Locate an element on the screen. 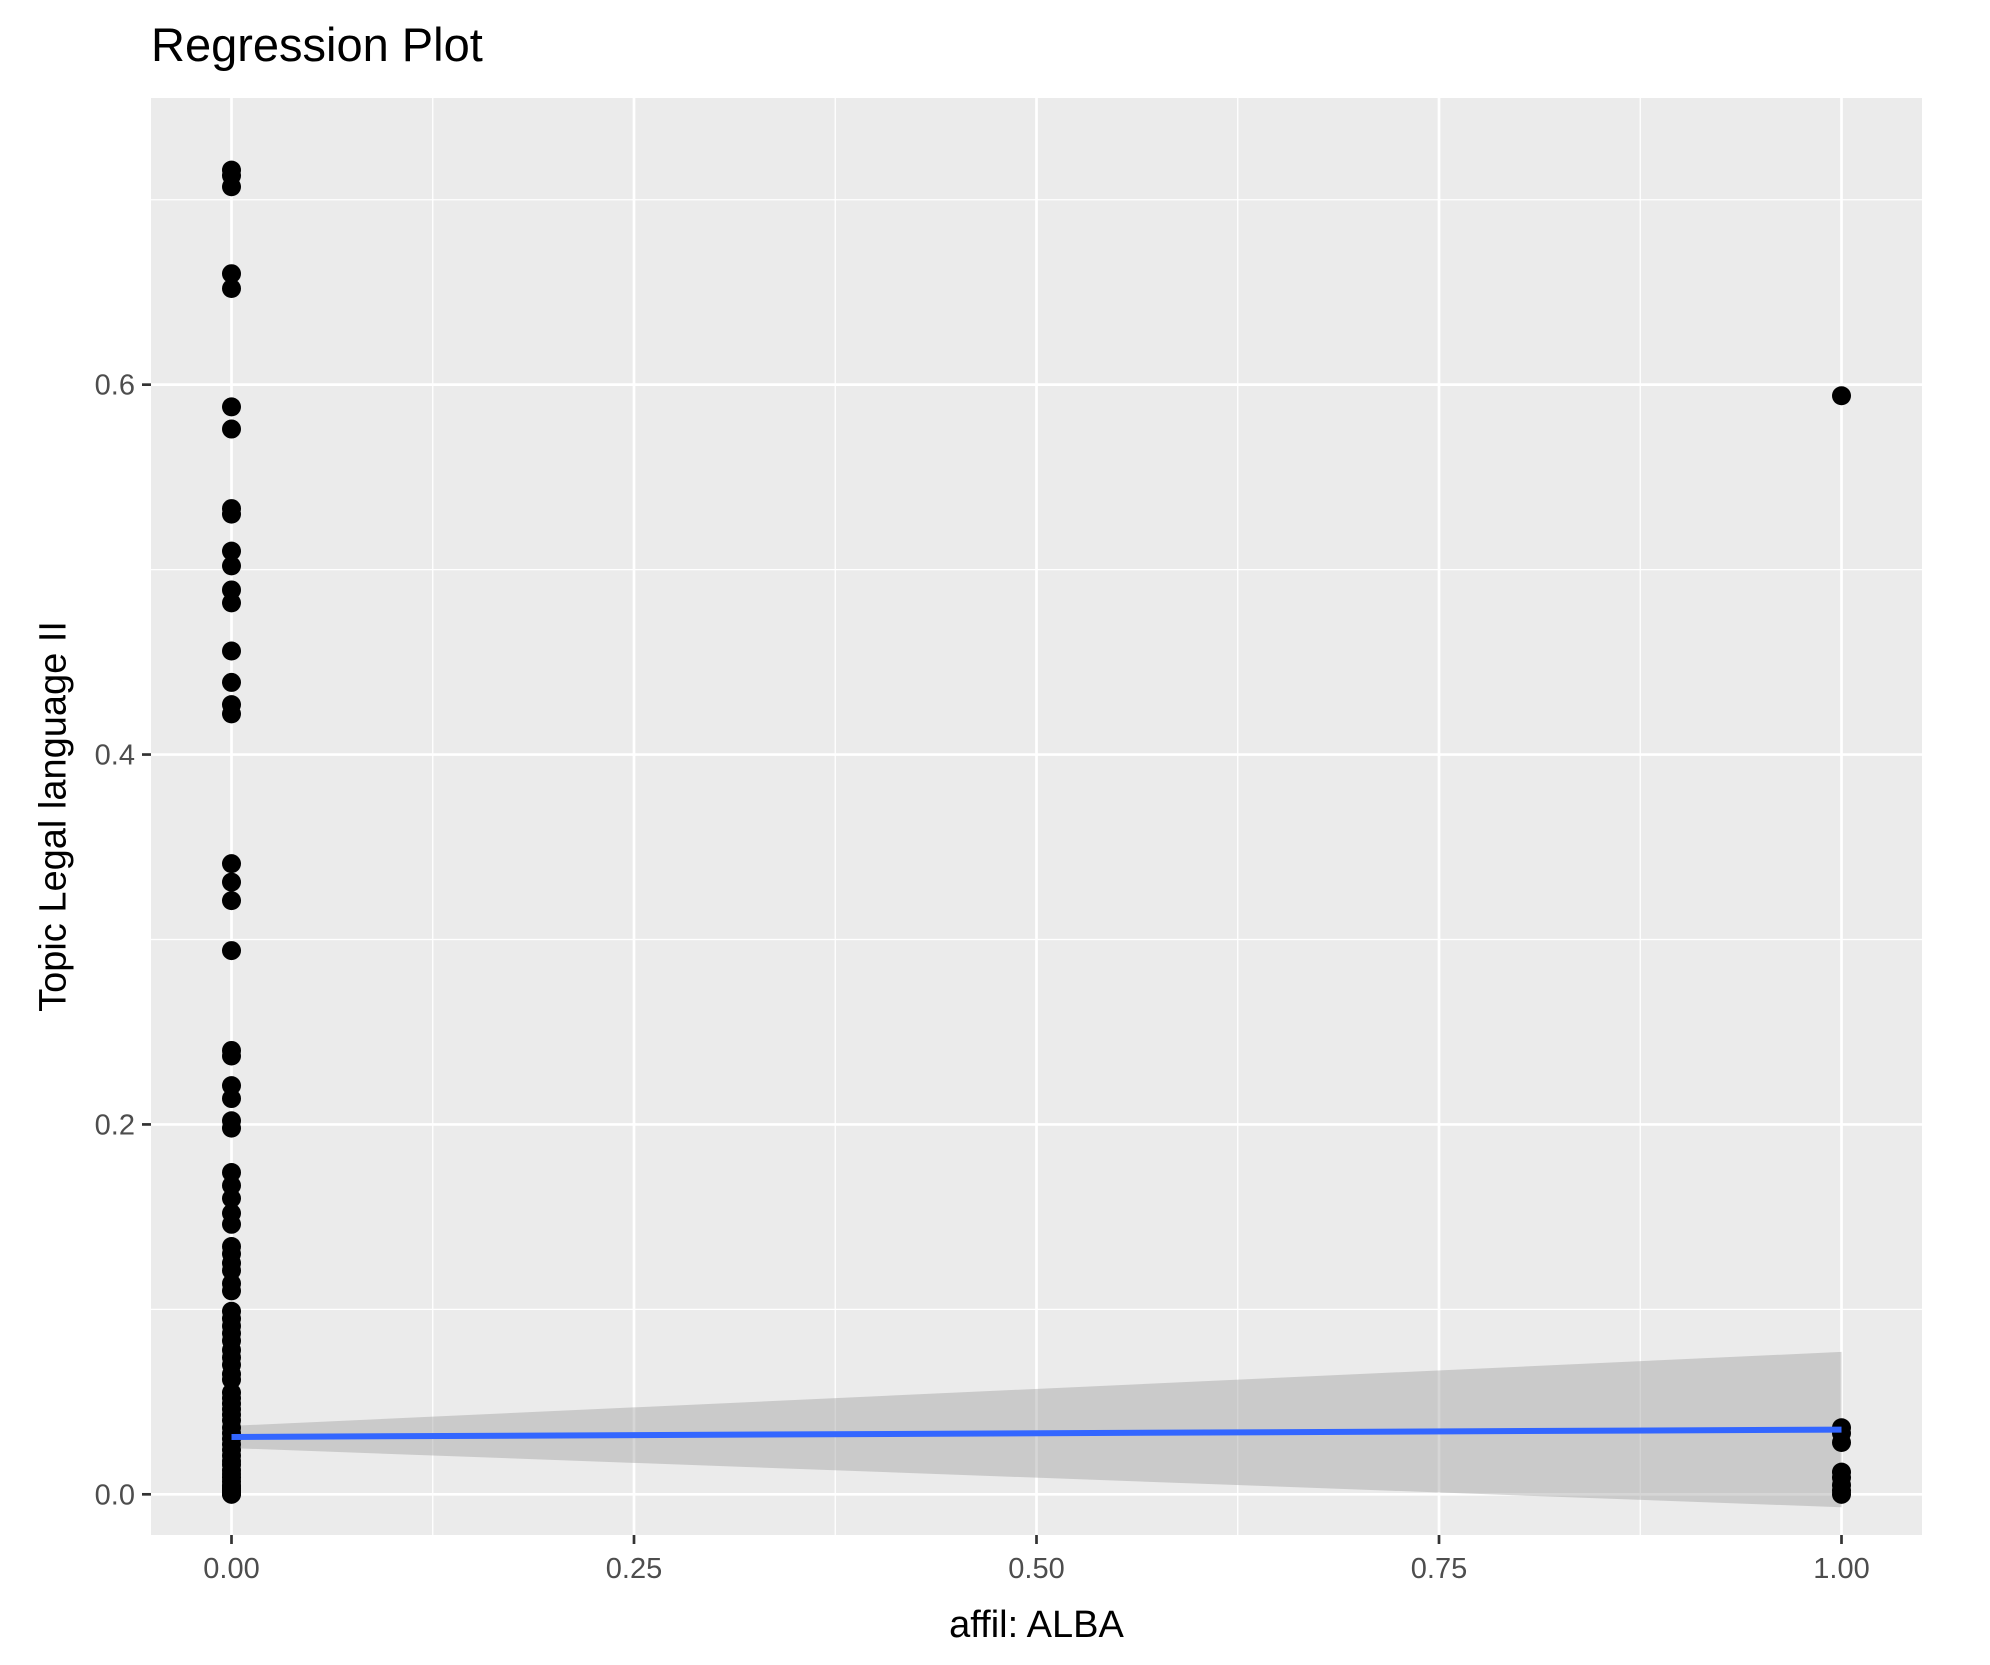 The image size is (1990, 1665). confidence-band is located at coordinates (1036, 1429).